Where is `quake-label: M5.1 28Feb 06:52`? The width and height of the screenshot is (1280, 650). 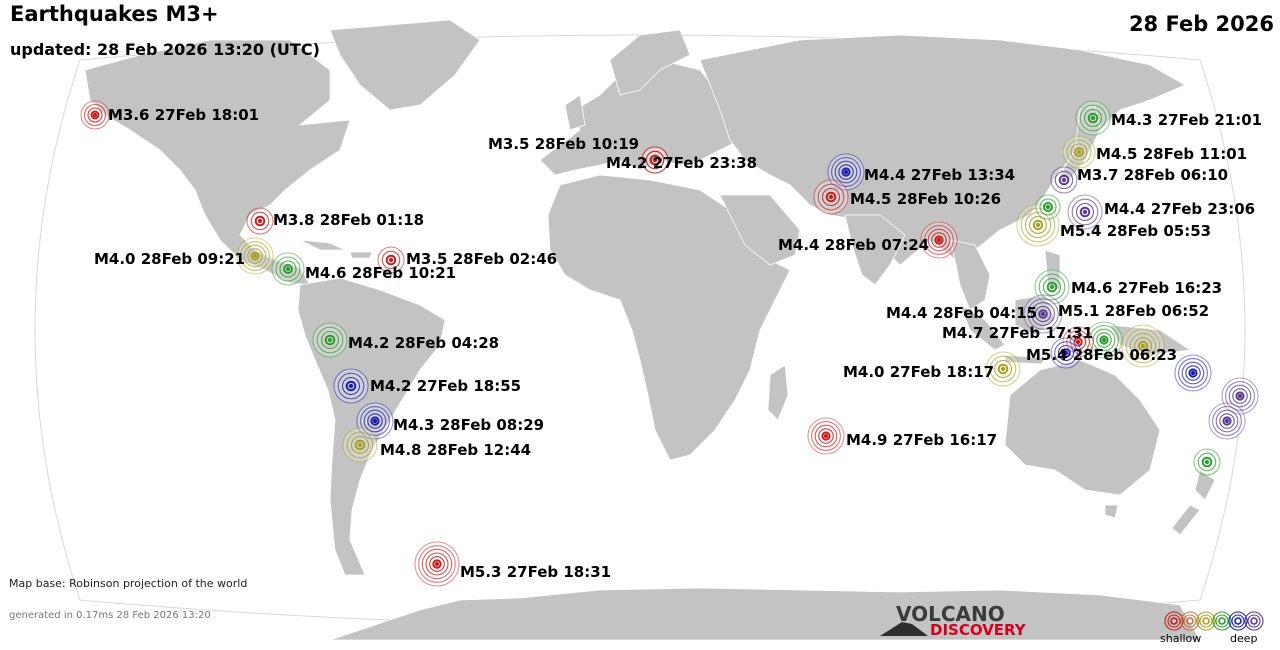
quake-label: M5.1 28Feb 06:52 is located at coordinates (1134, 311).